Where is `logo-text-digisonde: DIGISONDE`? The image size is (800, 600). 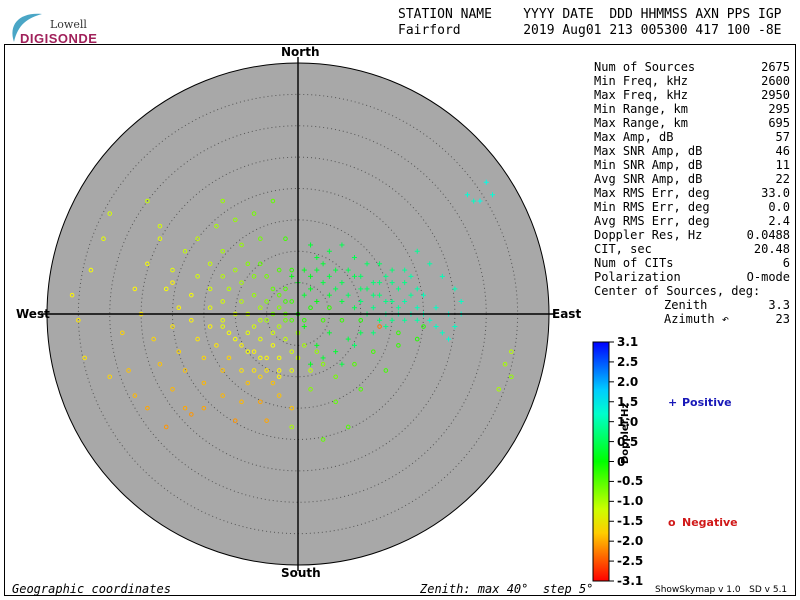 logo-text-digisonde: DIGISONDE is located at coordinates (59, 38).